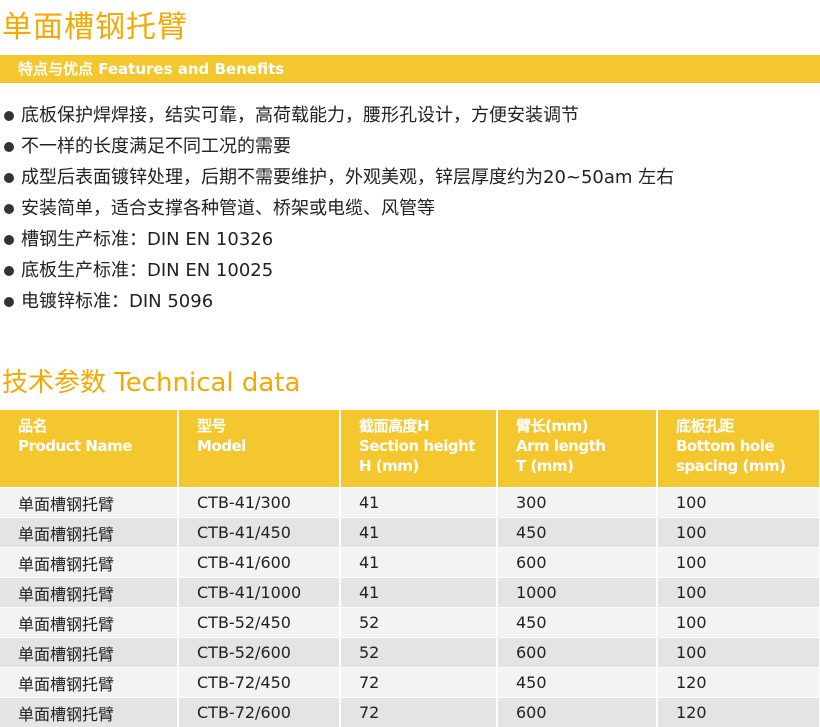 The height and width of the screenshot is (727, 820). Describe the element at coordinates (259, 533) in the screenshot. I see `table-cell: CTB-41/450` at that location.